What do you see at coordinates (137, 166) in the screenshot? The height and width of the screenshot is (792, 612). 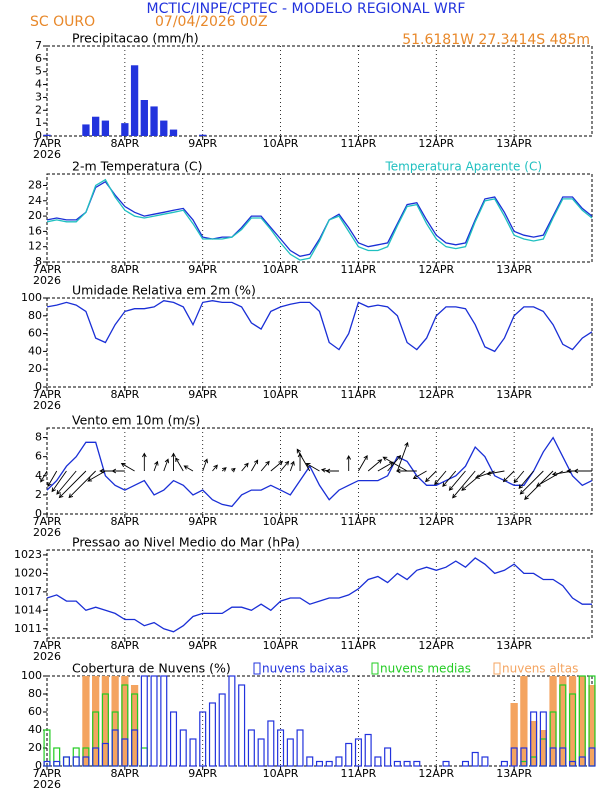 I see `panel-title: 2-m Temperatura (C)` at bounding box center [137, 166].